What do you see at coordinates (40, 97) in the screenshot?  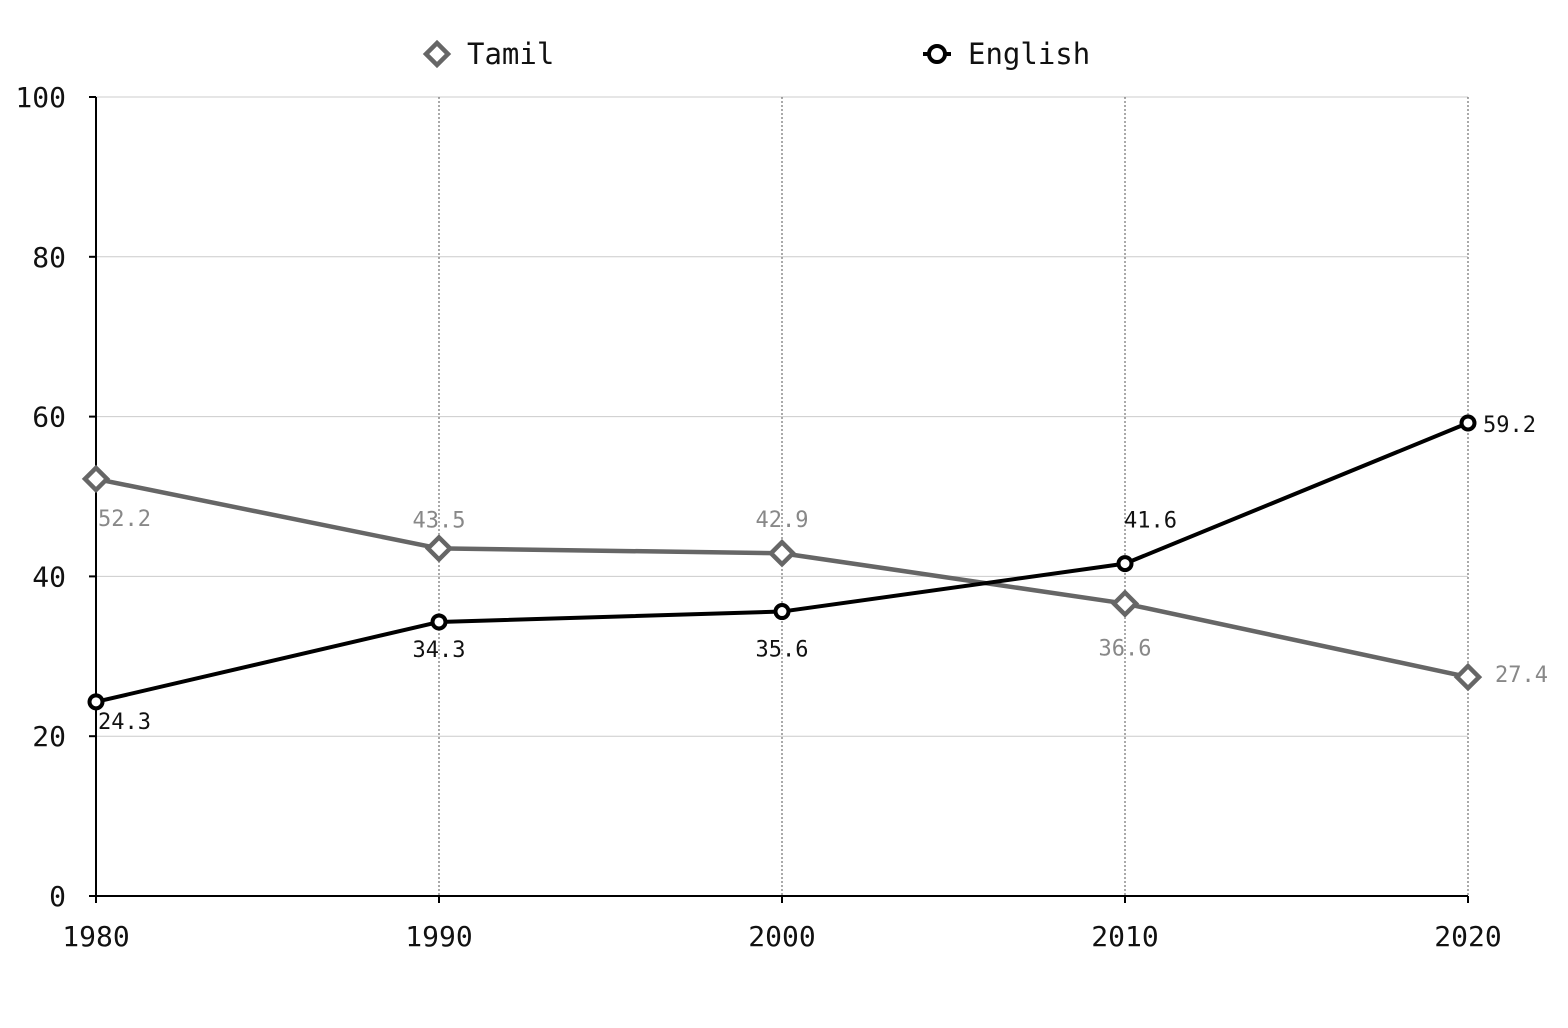 I see `y-tick-label: 100` at bounding box center [40, 97].